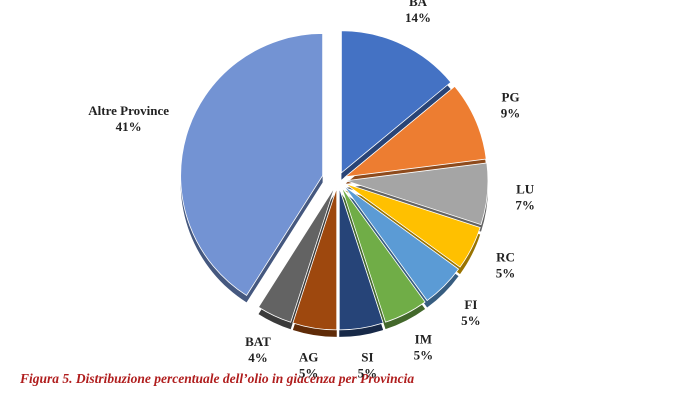 The height and width of the screenshot is (400, 679). What do you see at coordinates (367, 357) in the screenshot?
I see `slice-label: SI` at bounding box center [367, 357].